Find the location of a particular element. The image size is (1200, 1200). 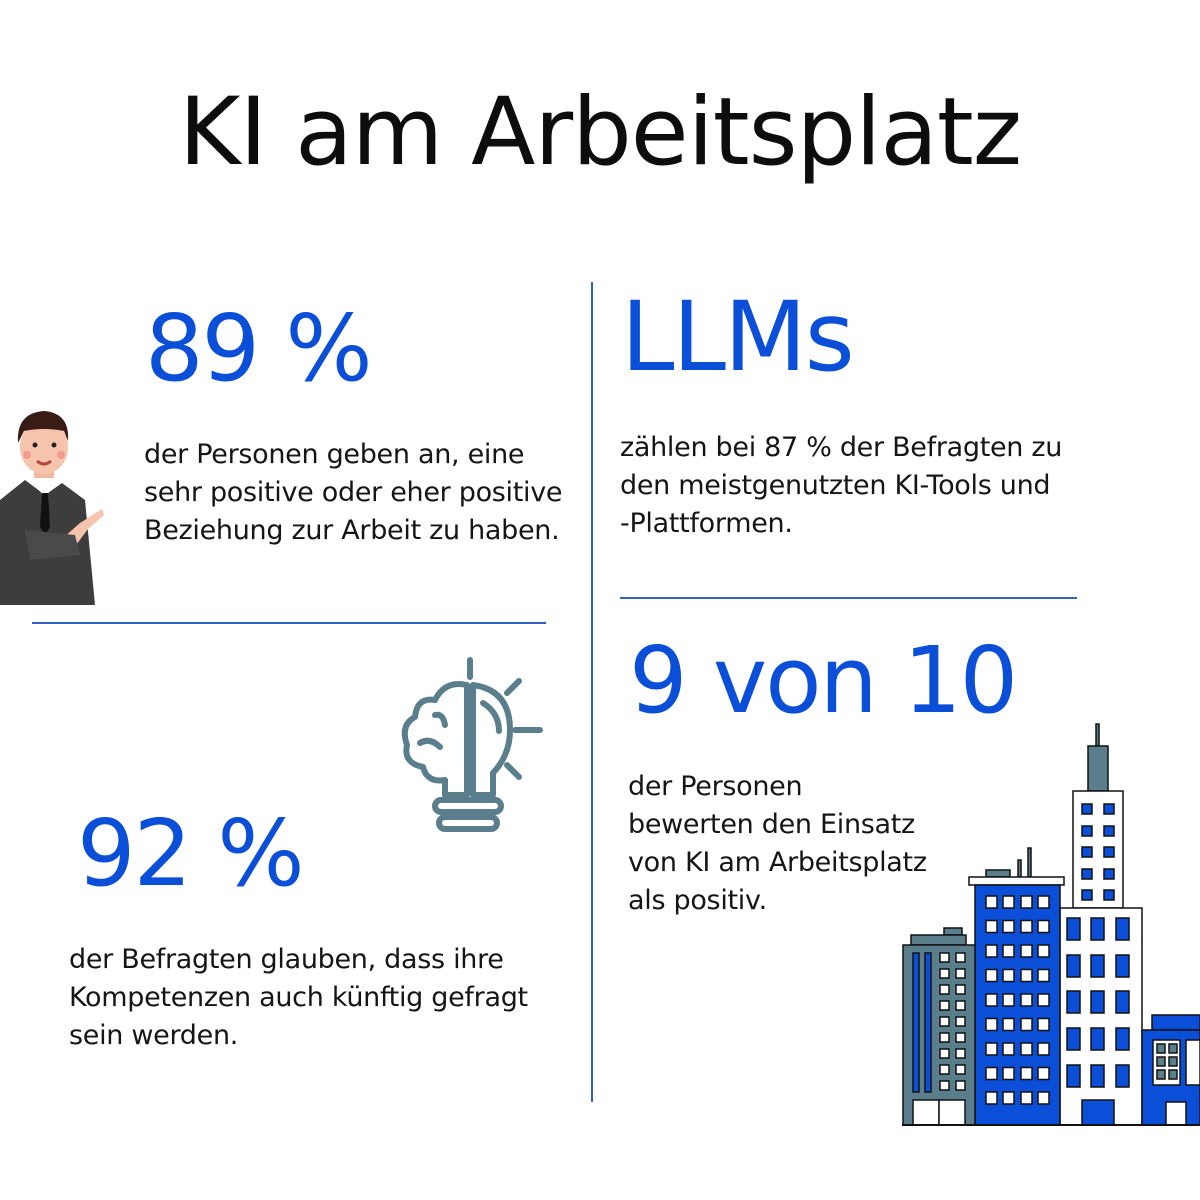

right-horizontal-divider is located at coordinates (848, 598).